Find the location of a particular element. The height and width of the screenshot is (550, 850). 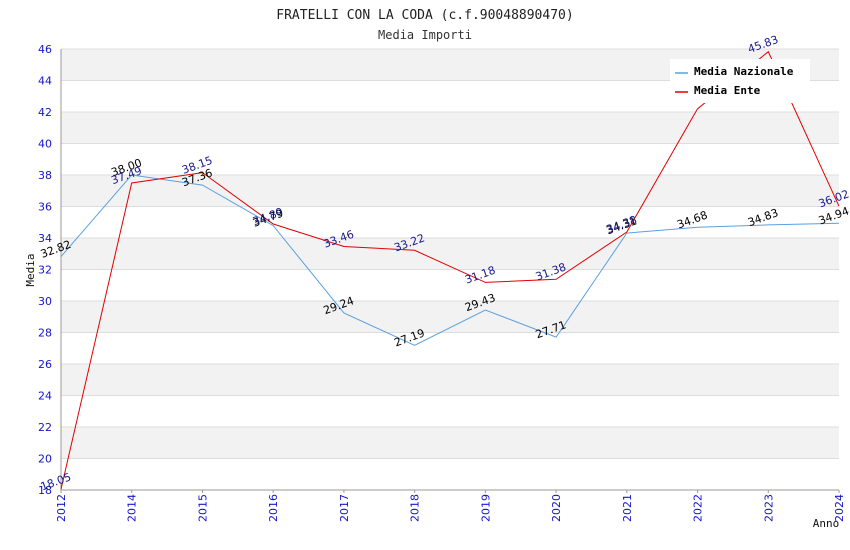

legend: Media Nazionale Media Ente is located at coordinates (740, 81).